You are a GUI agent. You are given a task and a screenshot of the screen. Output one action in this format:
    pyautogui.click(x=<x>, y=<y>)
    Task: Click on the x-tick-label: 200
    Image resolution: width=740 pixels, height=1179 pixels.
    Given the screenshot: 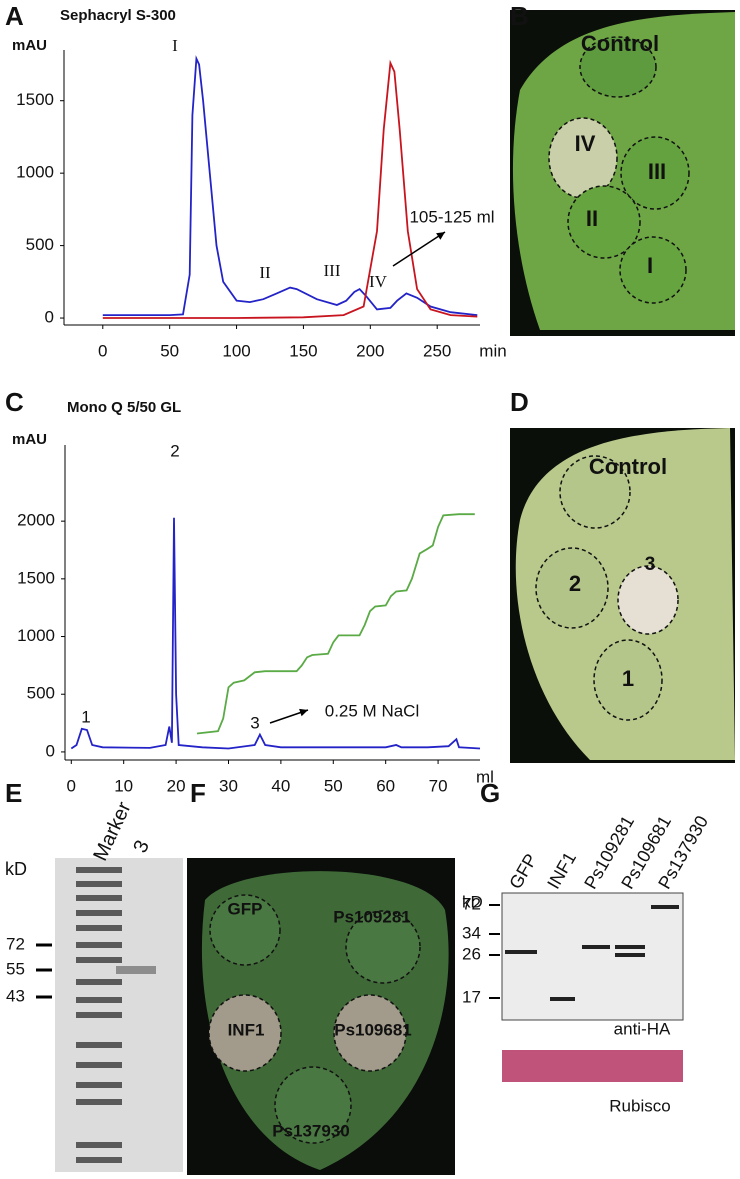 What is the action you would take?
    pyautogui.click(x=370, y=350)
    